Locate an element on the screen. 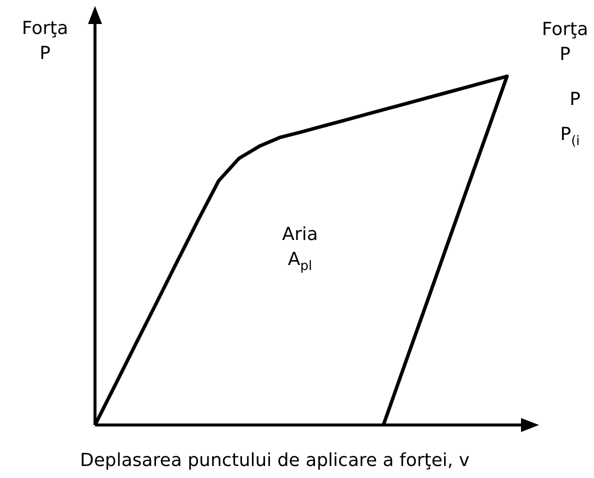 This screenshot has width=594, height=478. text: P is located at coordinates (575, 99).